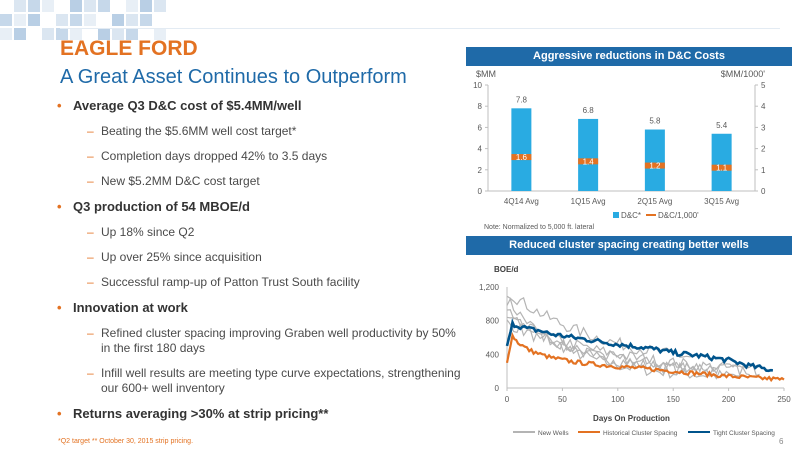 The width and height of the screenshot is (800, 450). What do you see at coordinates (629, 56) in the screenshot?
I see `chart1-title: Aggressive reductions in D&C Costs` at bounding box center [629, 56].